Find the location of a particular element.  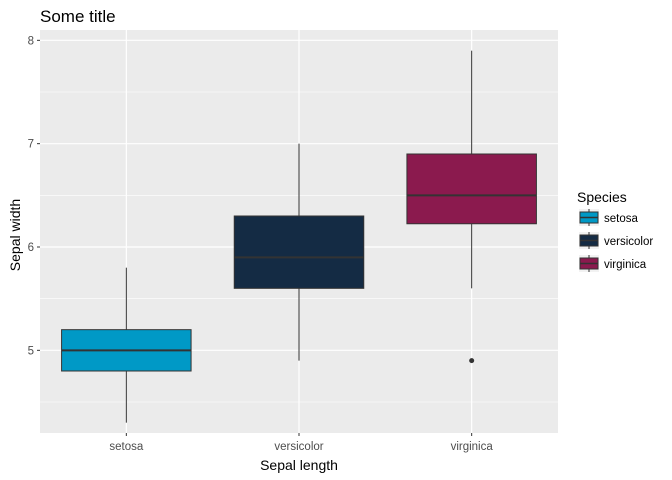

legend-item-virginica: virginica is located at coordinates (613, 263).